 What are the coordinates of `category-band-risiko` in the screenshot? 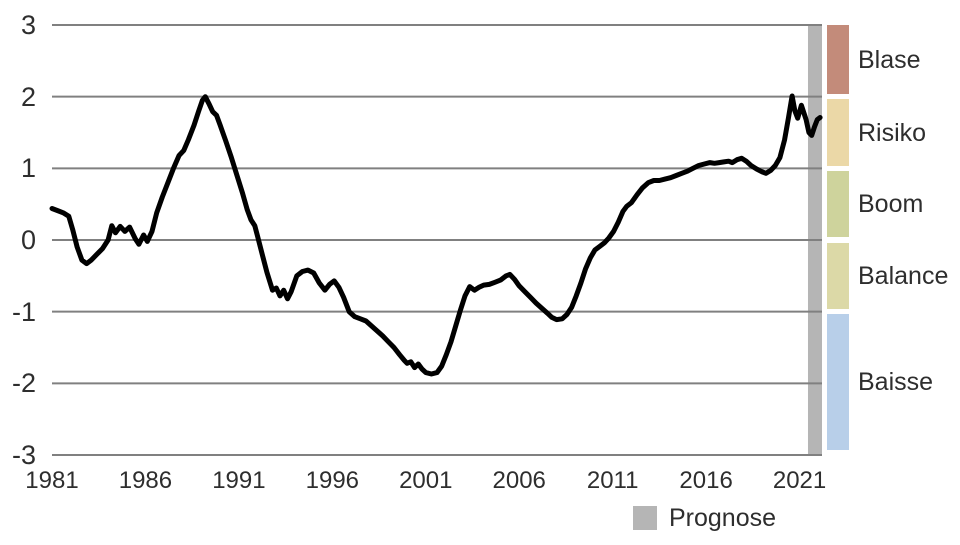 It's located at (838, 132).